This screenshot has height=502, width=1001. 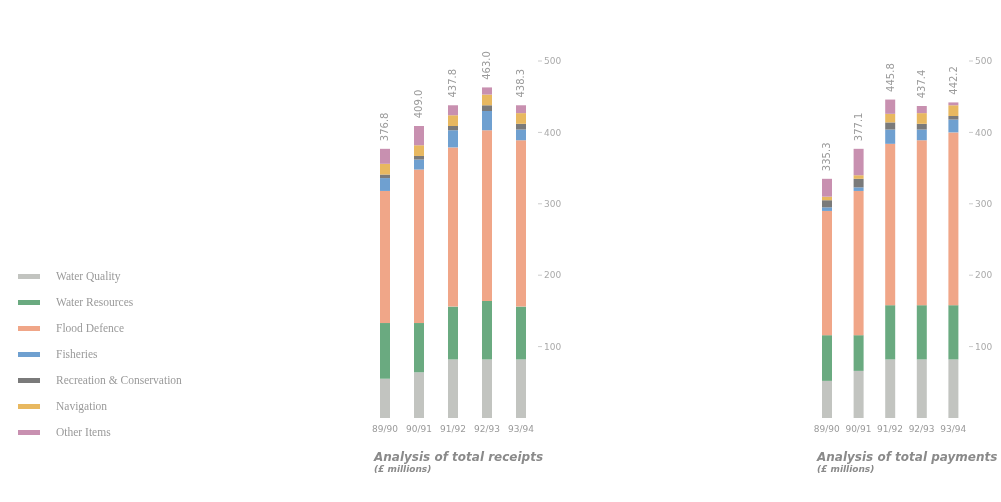 I want to click on text: Analysis of total receipts, so click(x=459, y=457).